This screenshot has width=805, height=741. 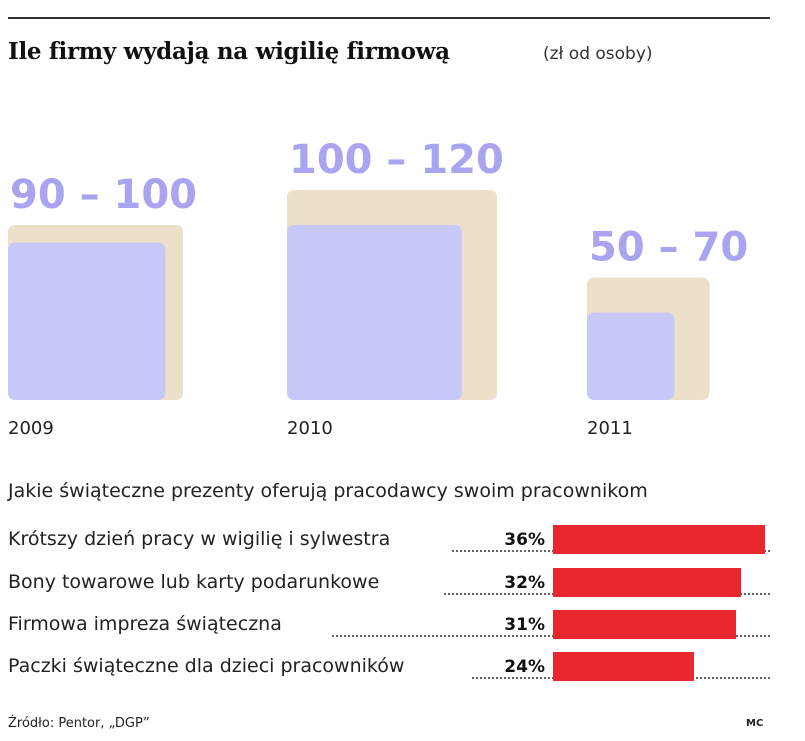 I want to click on source-note: Źródło: Pentor, „DGP”, so click(x=79, y=723).